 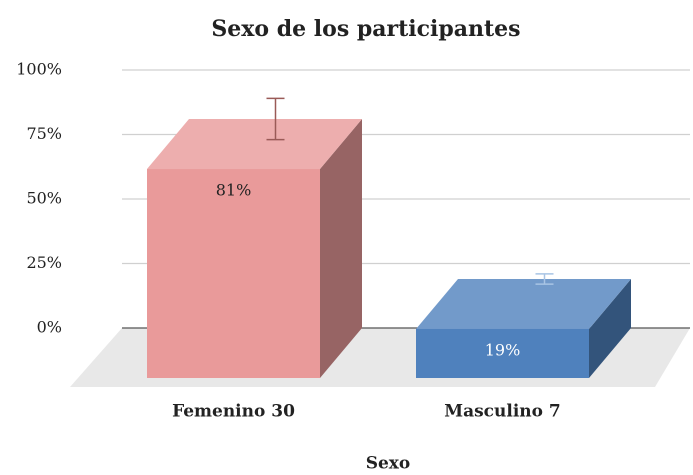 I want to click on y-tick-label: 75%, so click(x=44, y=133).